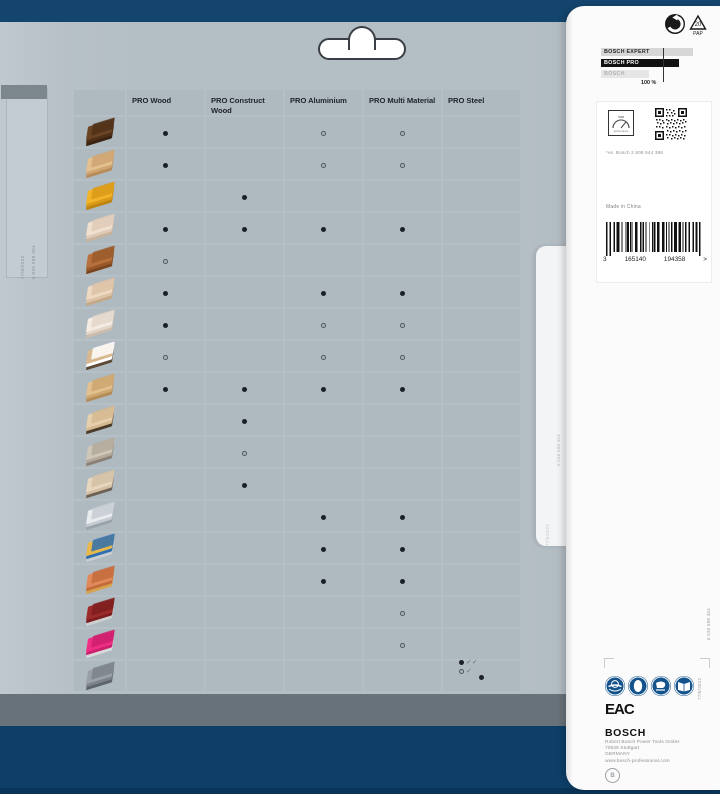 The image size is (720, 794). Describe the element at coordinates (100, 612) in the screenshot. I see `acrylic-sheet-icon` at that location.